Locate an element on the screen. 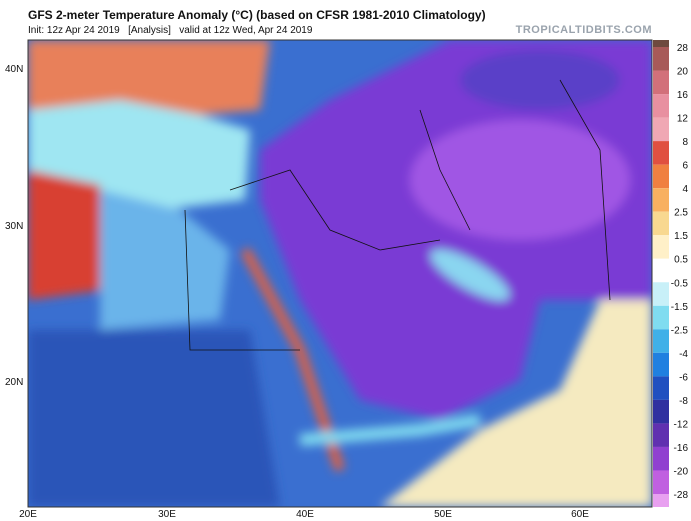 This screenshot has height=521, width=691. colorbar-label: 0.5 is located at coordinates (681, 260).